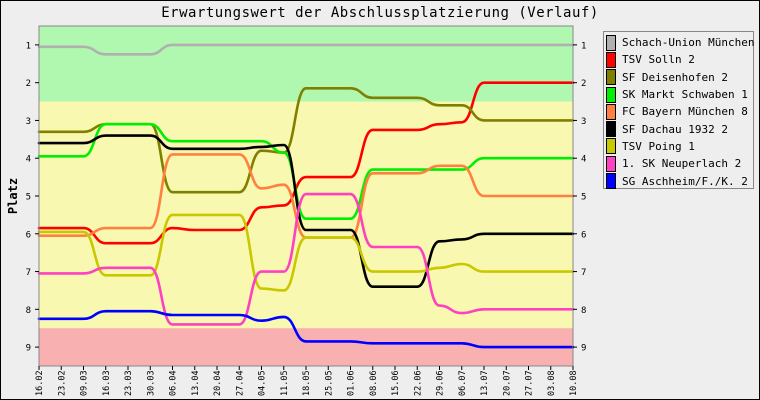 This screenshot has height=400, width=760. Describe the element at coordinates (28, 349) in the screenshot. I see `y-tick-label-left: 9` at that location.